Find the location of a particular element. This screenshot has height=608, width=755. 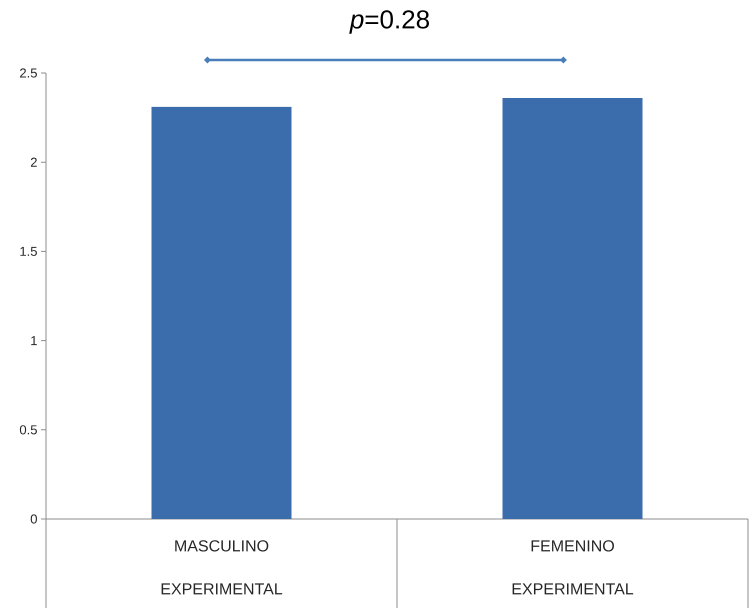

y-tick-label: 1.5 is located at coordinates (28, 251).